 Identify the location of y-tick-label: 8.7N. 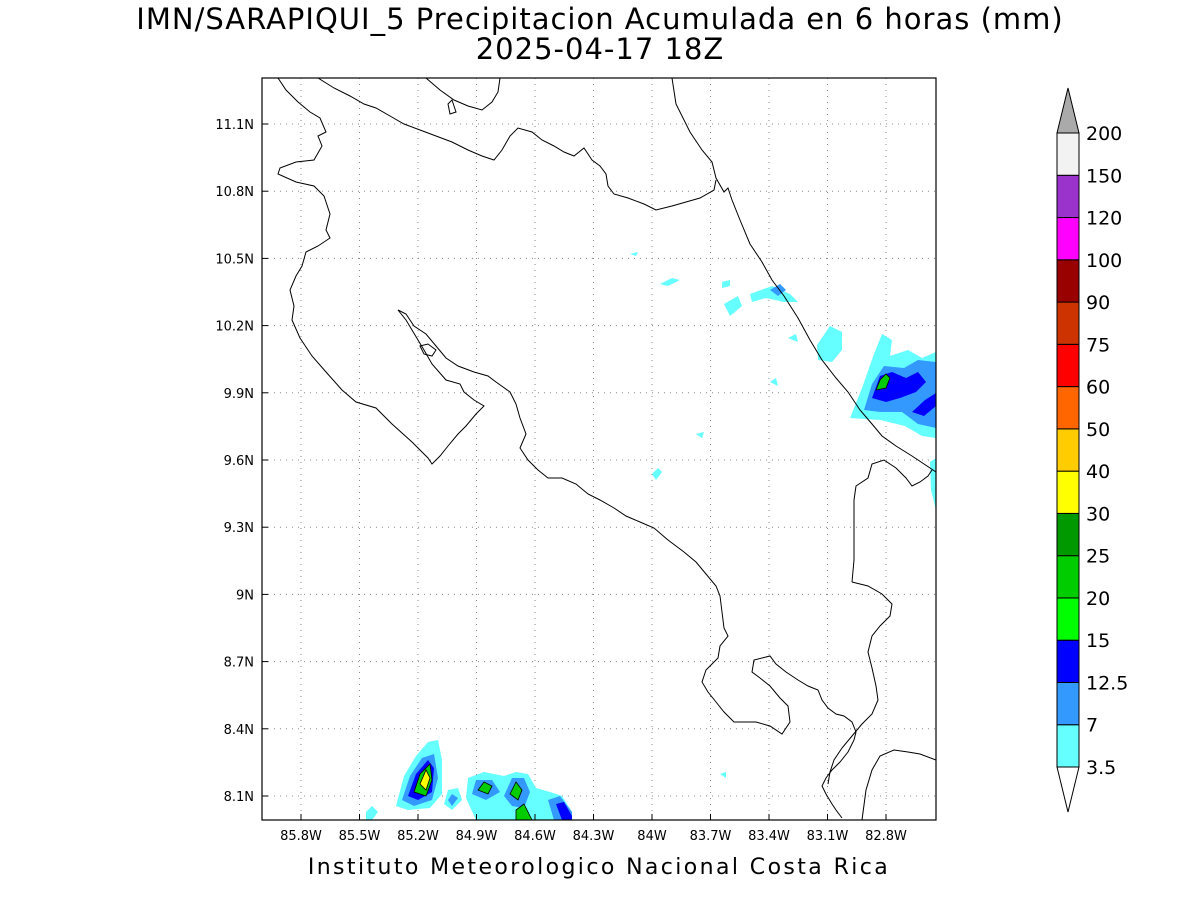
(239, 663).